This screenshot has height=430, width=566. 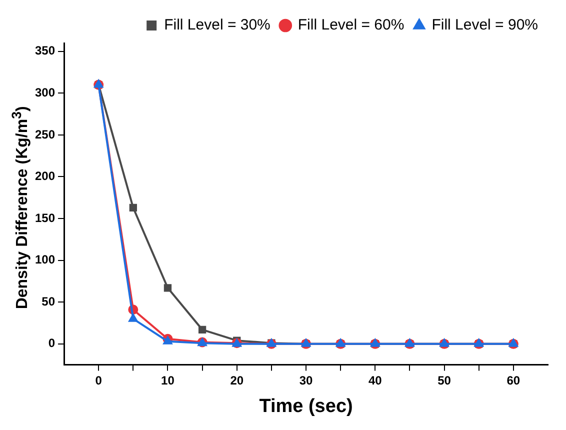 What do you see at coordinates (217, 25) in the screenshot?
I see `legend-label: Fill Level = 30%` at bounding box center [217, 25].